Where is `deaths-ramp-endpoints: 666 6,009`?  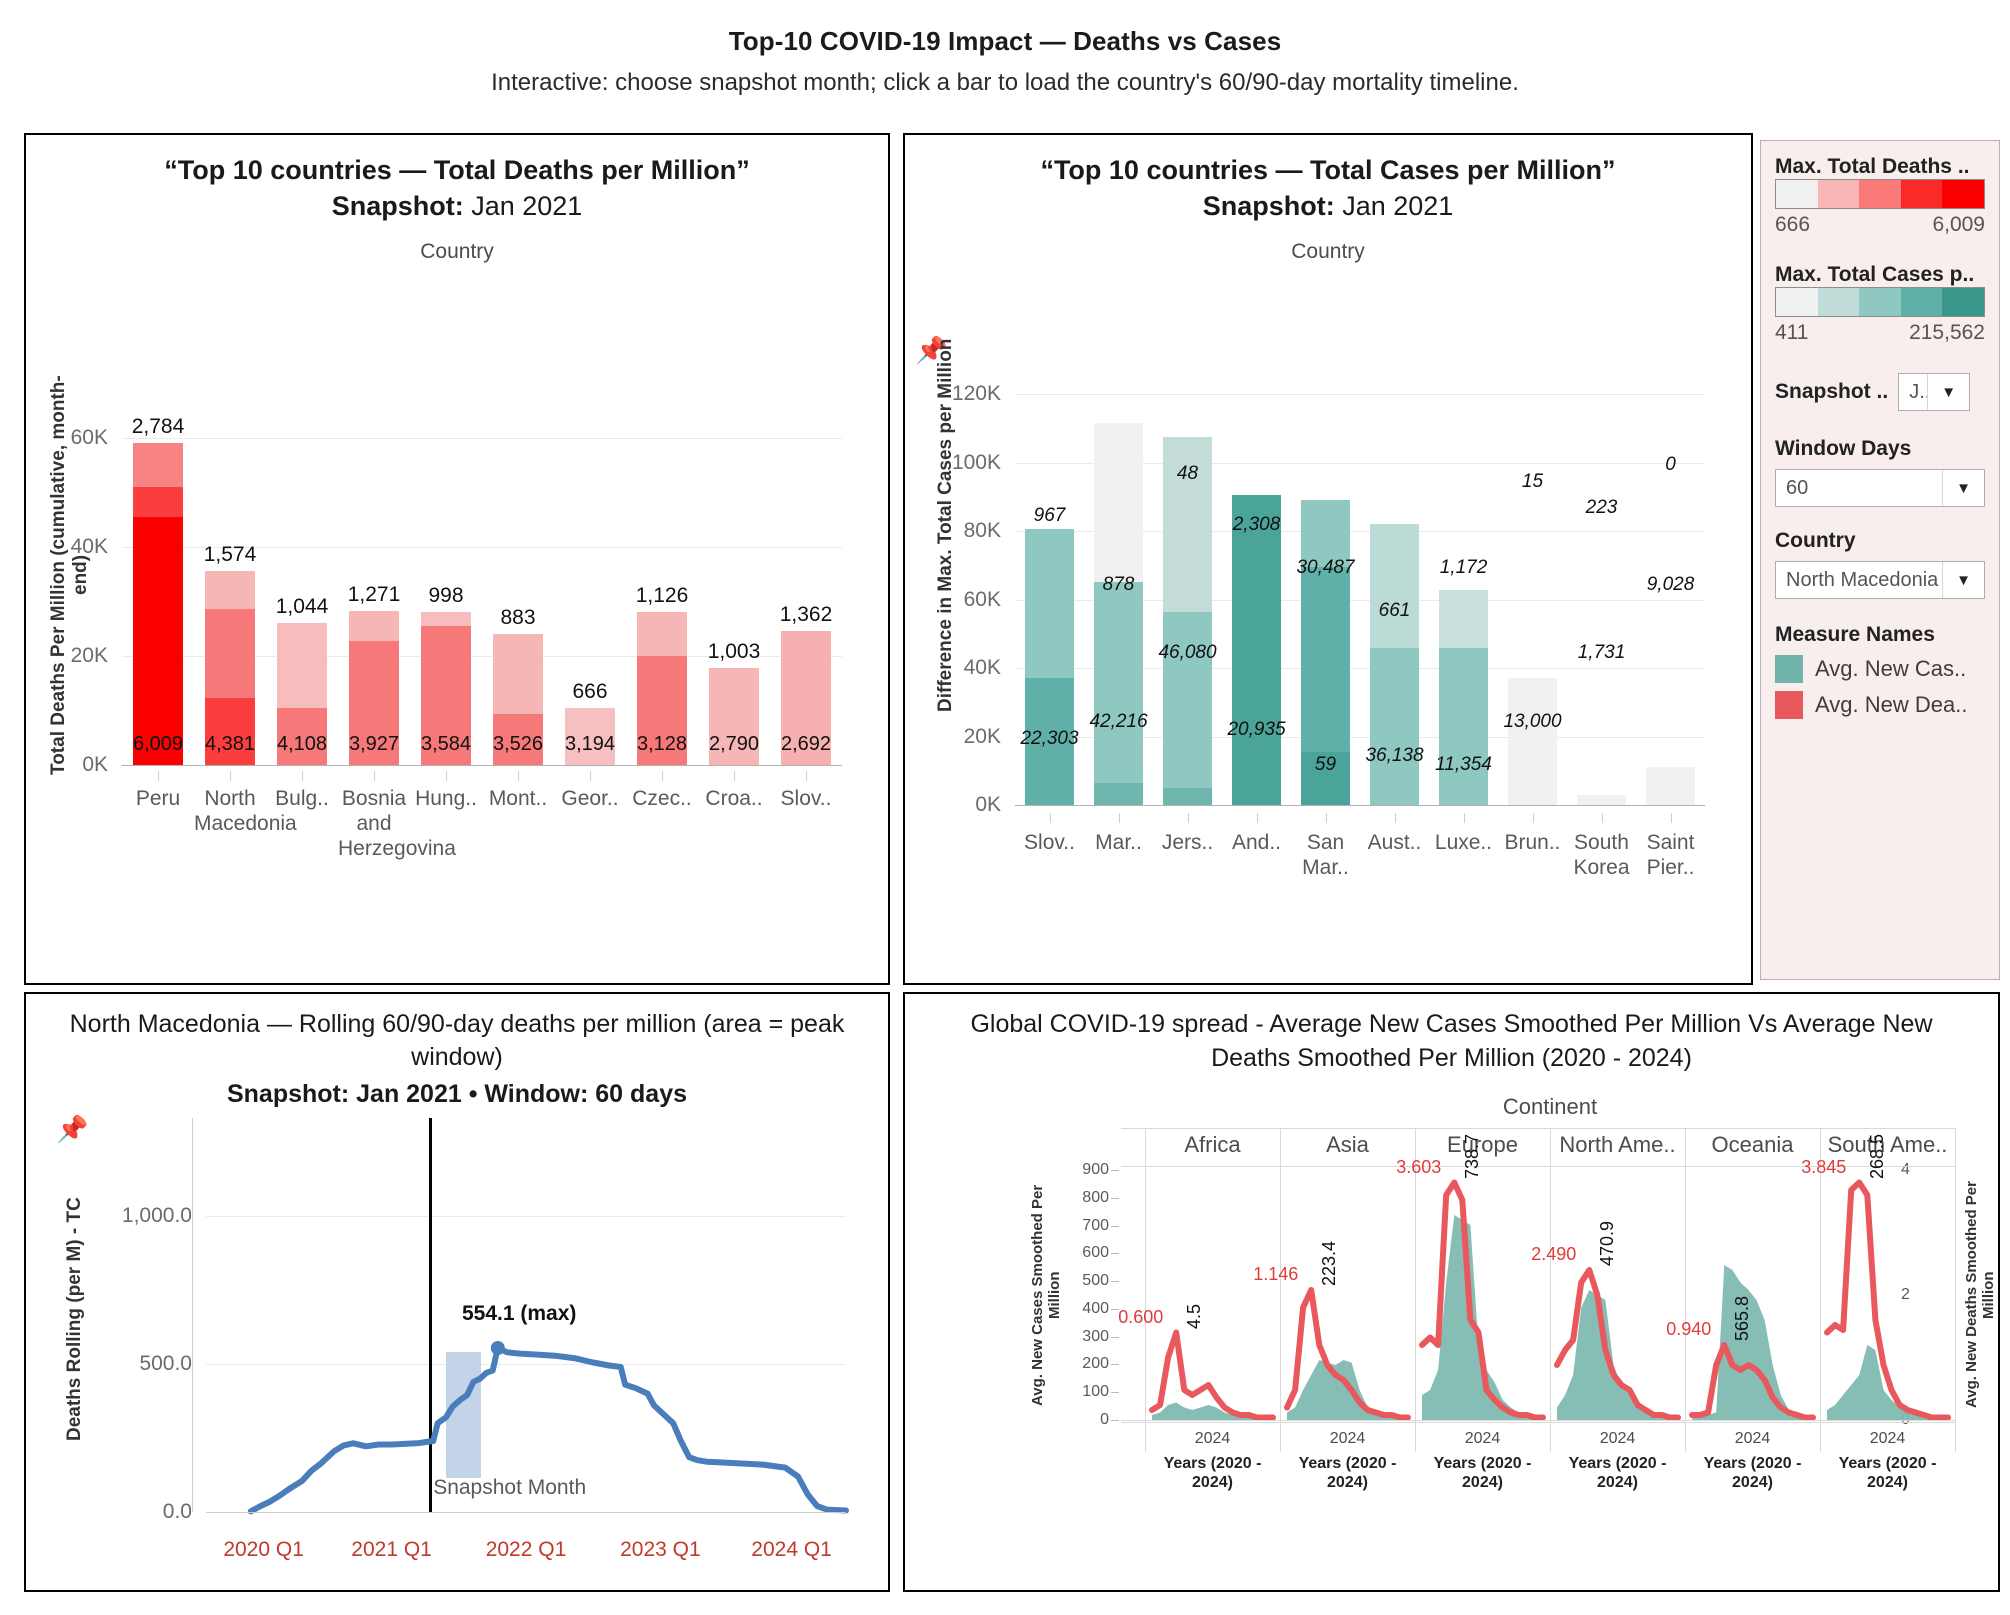
deaths-ramp-endpoints: 666 6,009 is located at coordinates (1880, 225).